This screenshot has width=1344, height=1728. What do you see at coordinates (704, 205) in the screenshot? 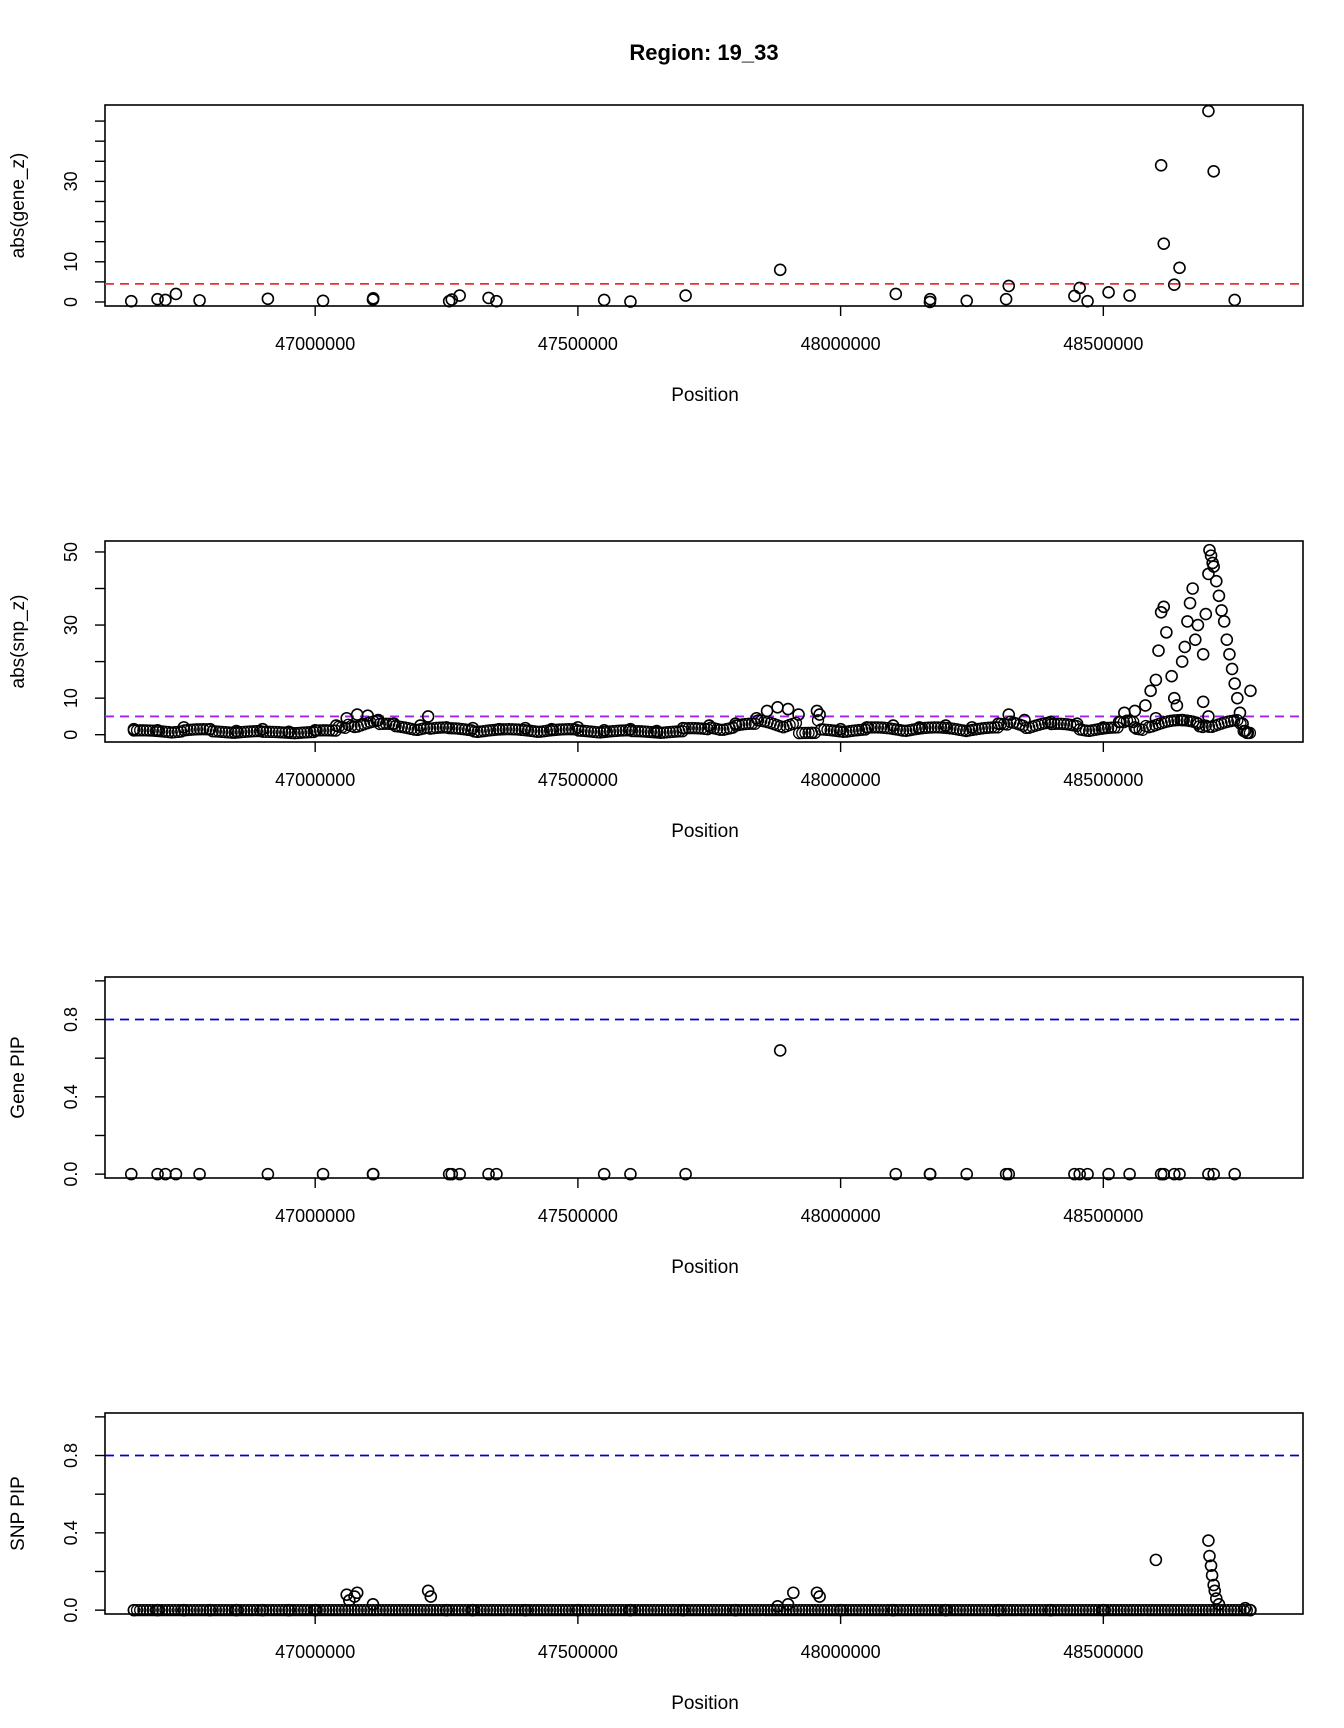
I see `plot-frame` at bounding box center [704, 205].